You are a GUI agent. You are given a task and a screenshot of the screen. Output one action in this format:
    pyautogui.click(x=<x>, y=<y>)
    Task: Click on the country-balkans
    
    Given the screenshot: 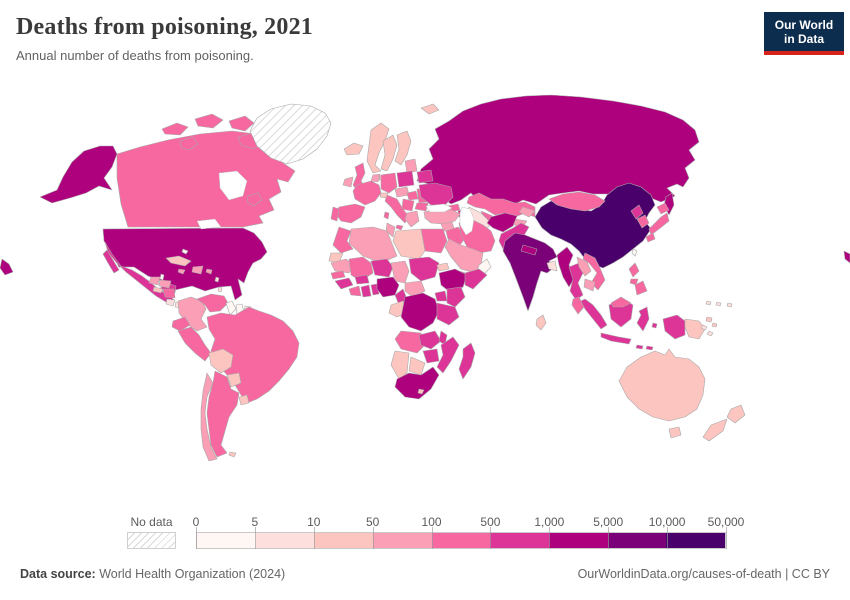 What is the action you would take?
    pyautogui.click(x=408, y=205)
    